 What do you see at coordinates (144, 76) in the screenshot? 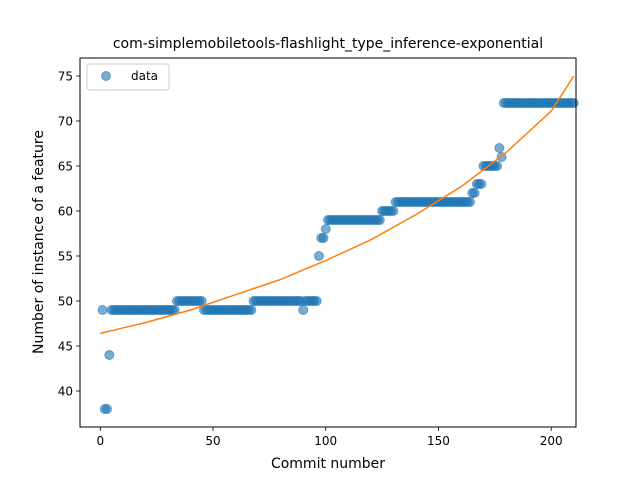
I see `legend-label: data` at bounding box center [144, 76].